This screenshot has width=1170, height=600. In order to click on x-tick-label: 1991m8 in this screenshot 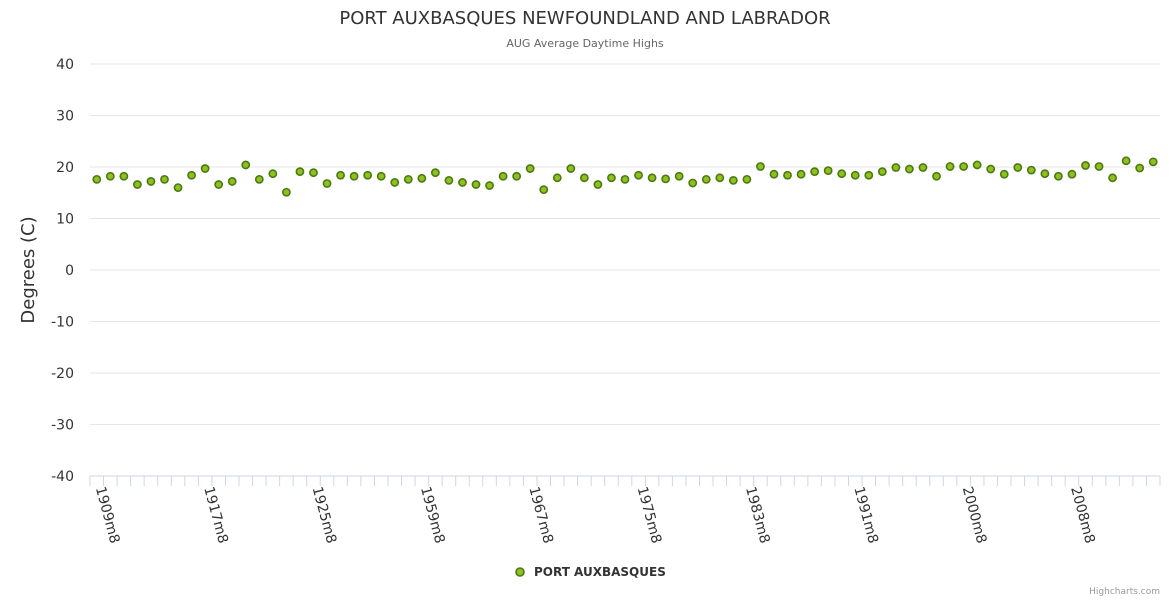, I will do `click(865, 515)`.